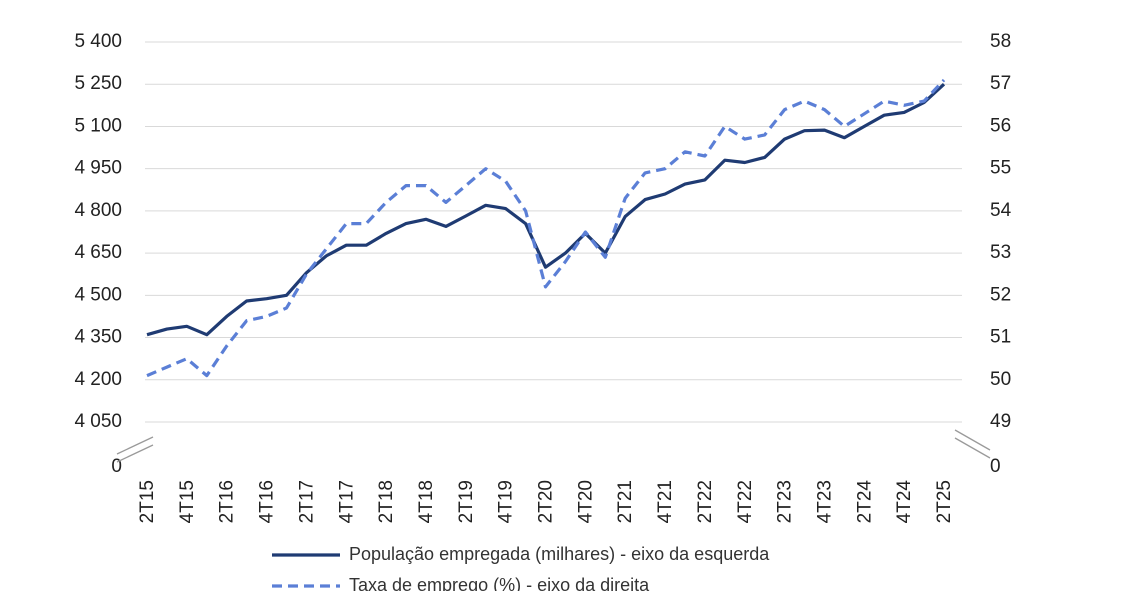  Describe the element at coordinates (944, 501) in the screenshot. I see `x-tick-label: 2T25` at that location.